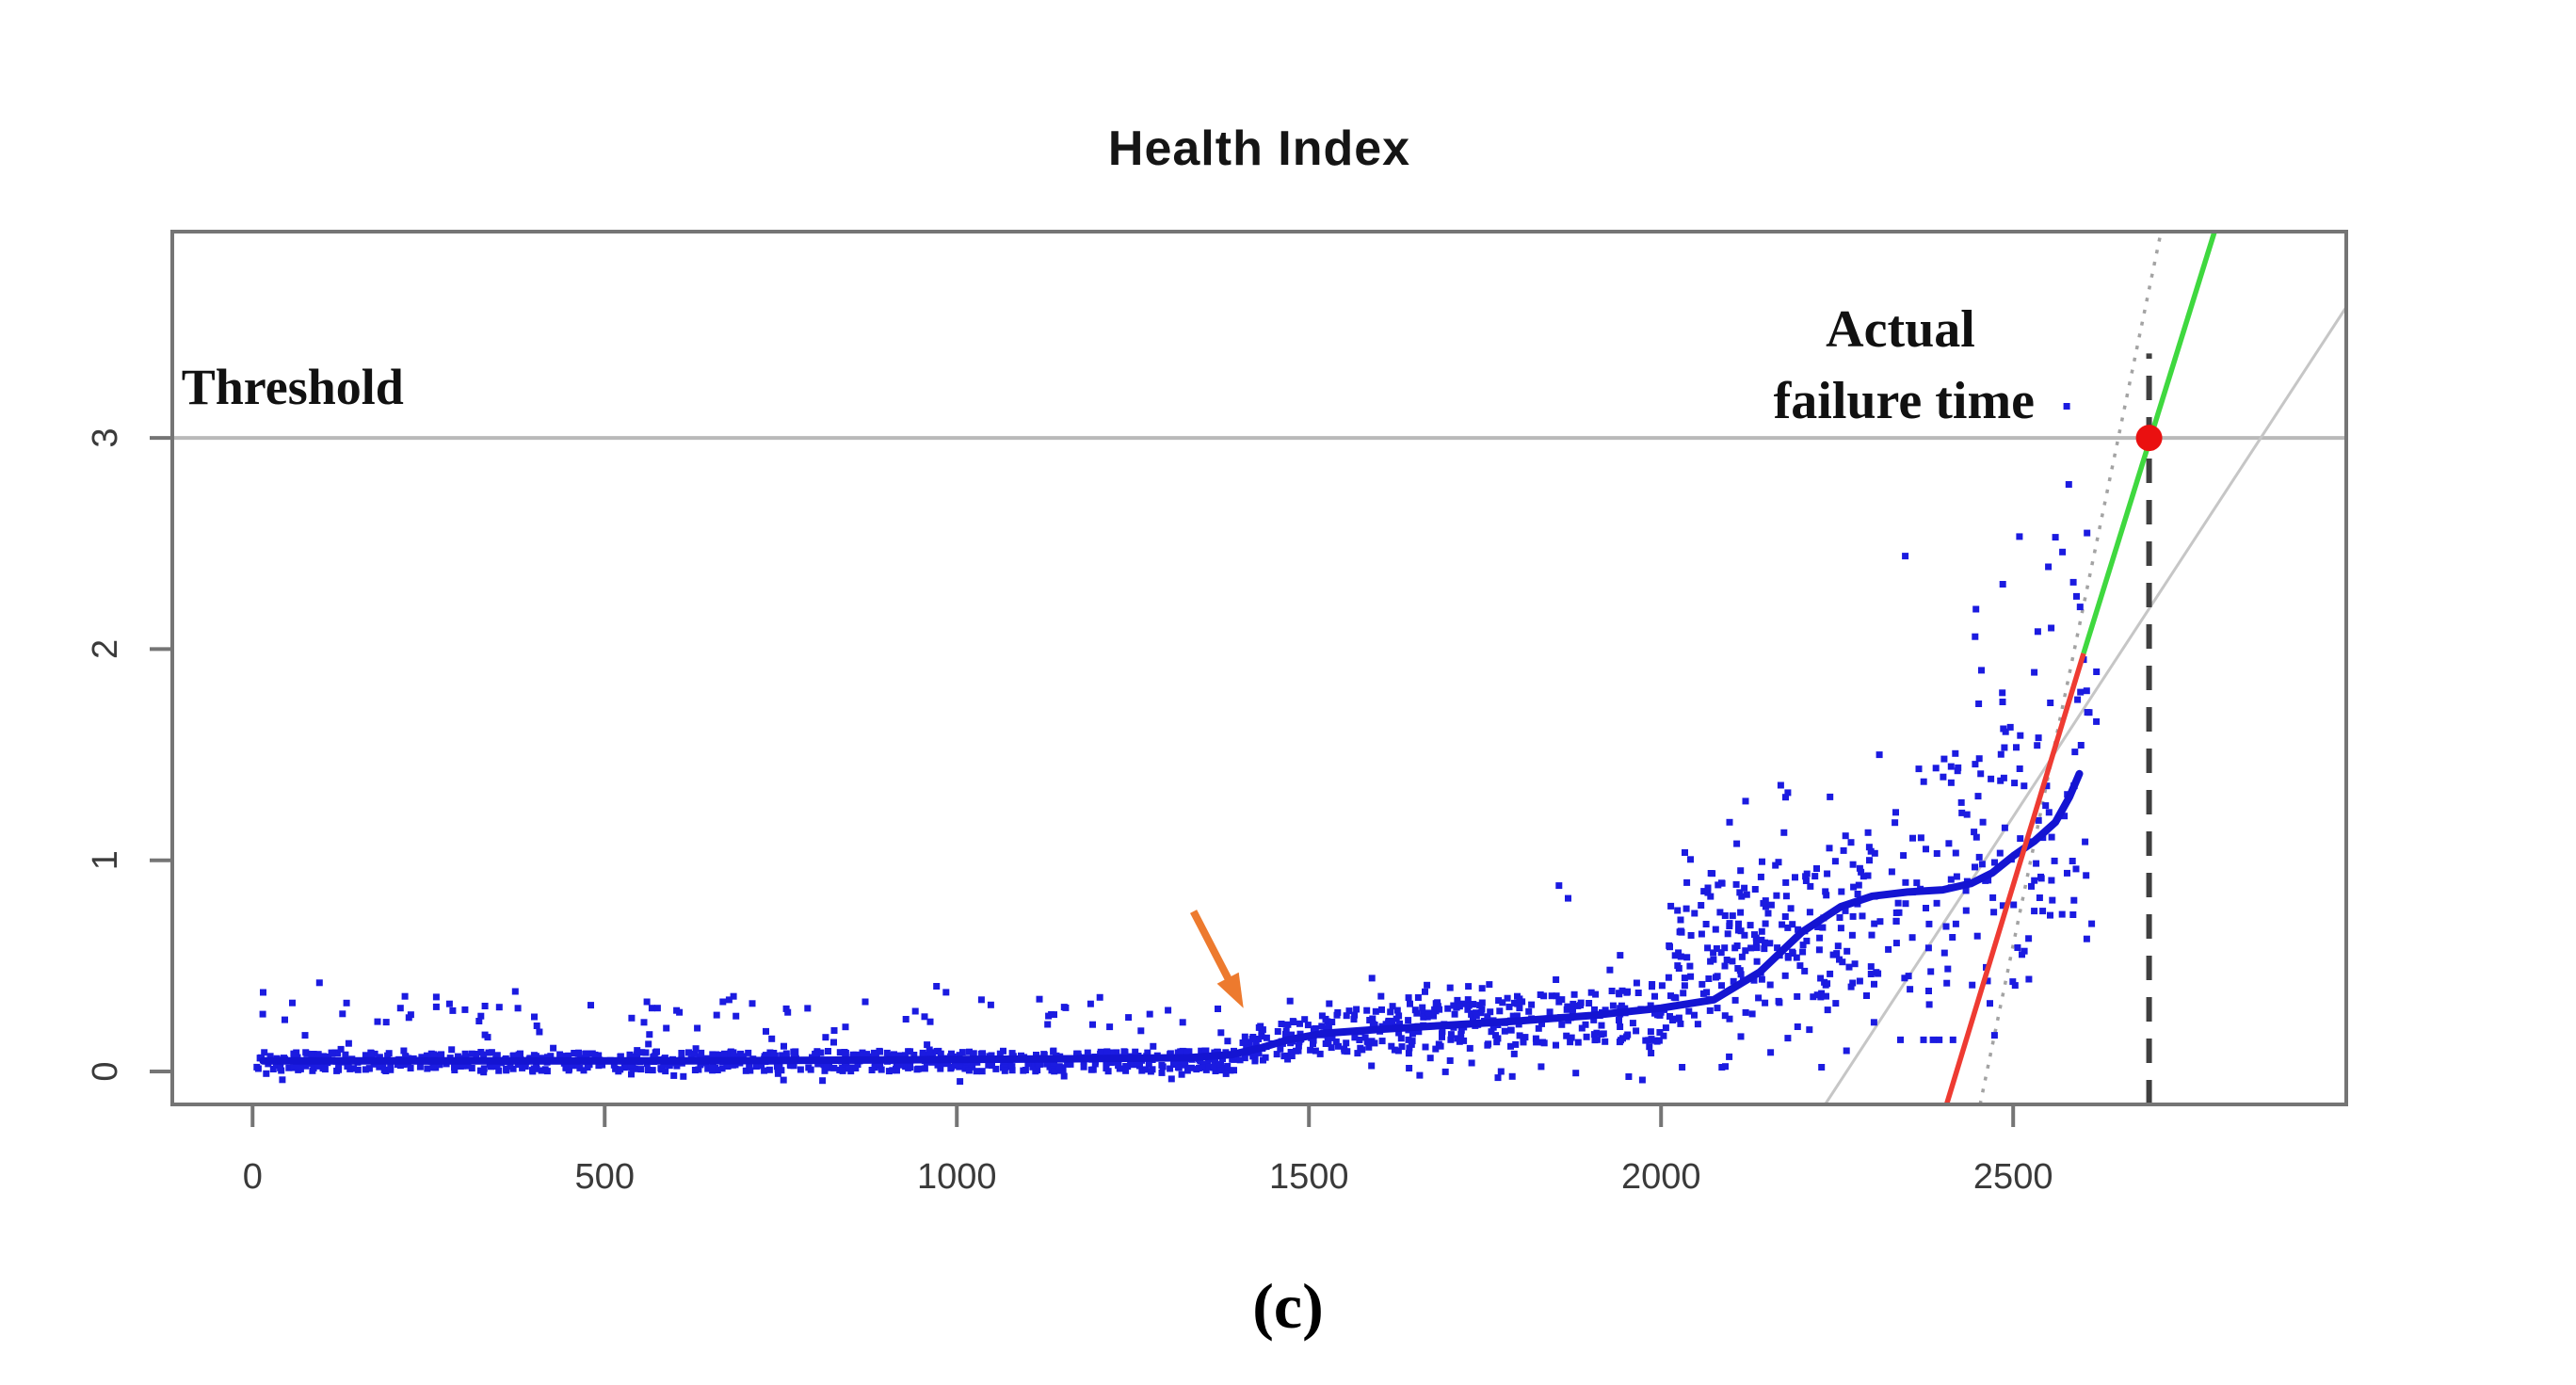 Image resolution: width=2576 pixels, height=1385 pixels. Describe the element at coordinates (105, 860) in the screenshot. I see `y-tick-label: 1` at that location.